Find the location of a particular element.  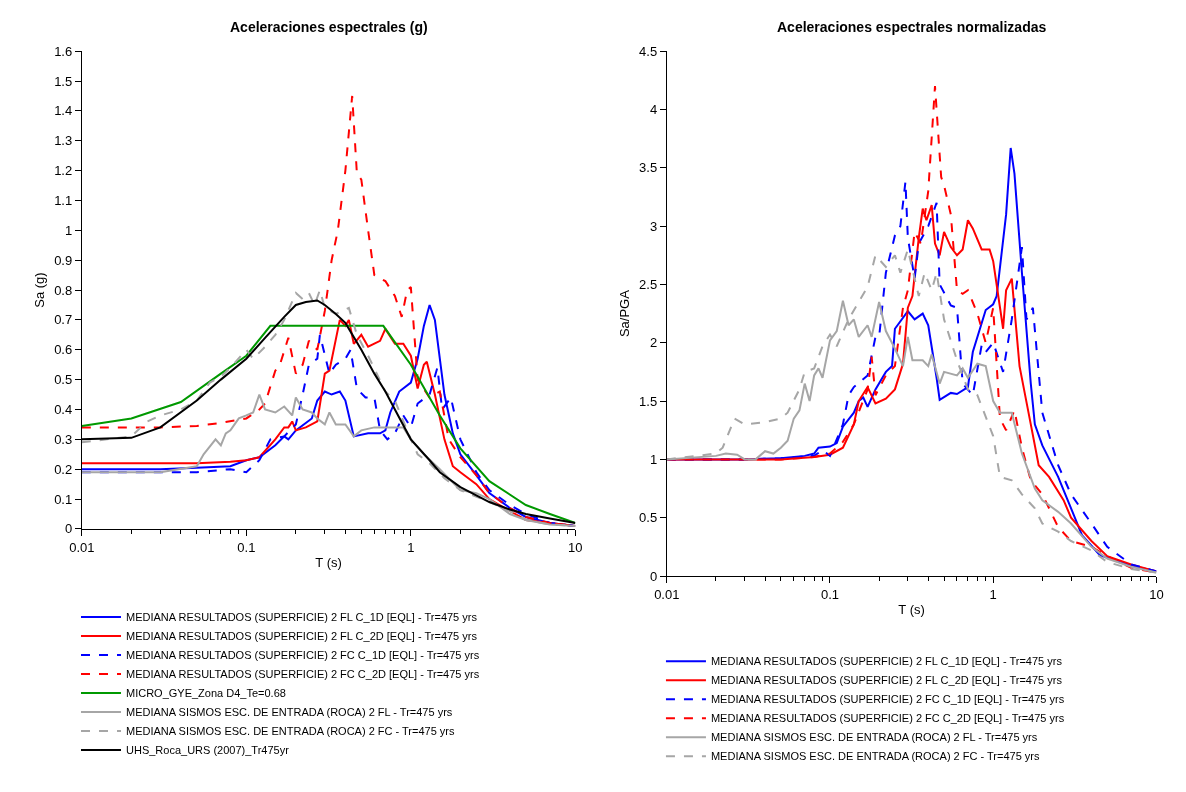

chart-title: Aceleraciones espectrales (g) is located at coordinates (329, 27).